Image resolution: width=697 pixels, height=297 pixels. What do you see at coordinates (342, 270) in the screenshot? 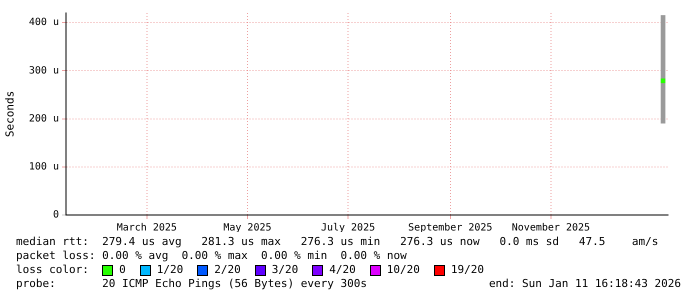
I see `legend-label: 4/20` at bounding box center [342, 270].